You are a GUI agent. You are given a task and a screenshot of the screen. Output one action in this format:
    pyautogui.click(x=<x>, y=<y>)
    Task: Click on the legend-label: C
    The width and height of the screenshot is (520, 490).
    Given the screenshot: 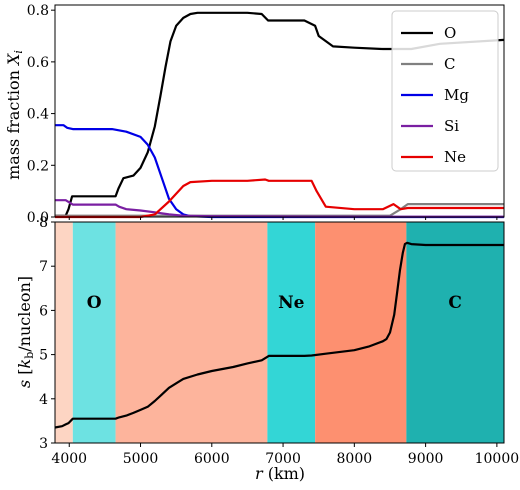 What is the action you would take?
    pyautogui.click(x=449, y=64)
    